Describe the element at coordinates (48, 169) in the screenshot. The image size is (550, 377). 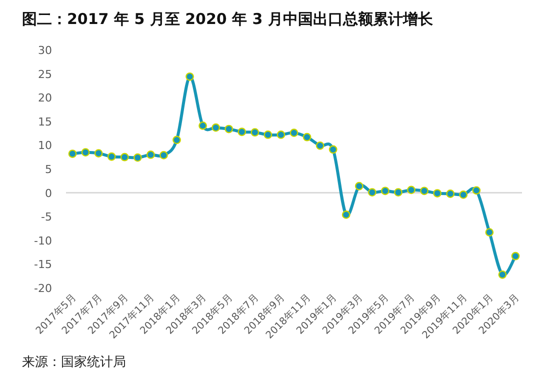
I see `y-tick-label: 5` at that location.